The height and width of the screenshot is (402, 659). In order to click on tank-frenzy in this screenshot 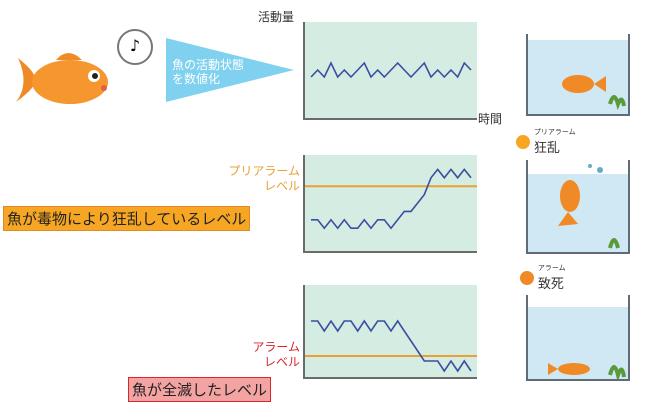, I will do `click(578, 207)`.